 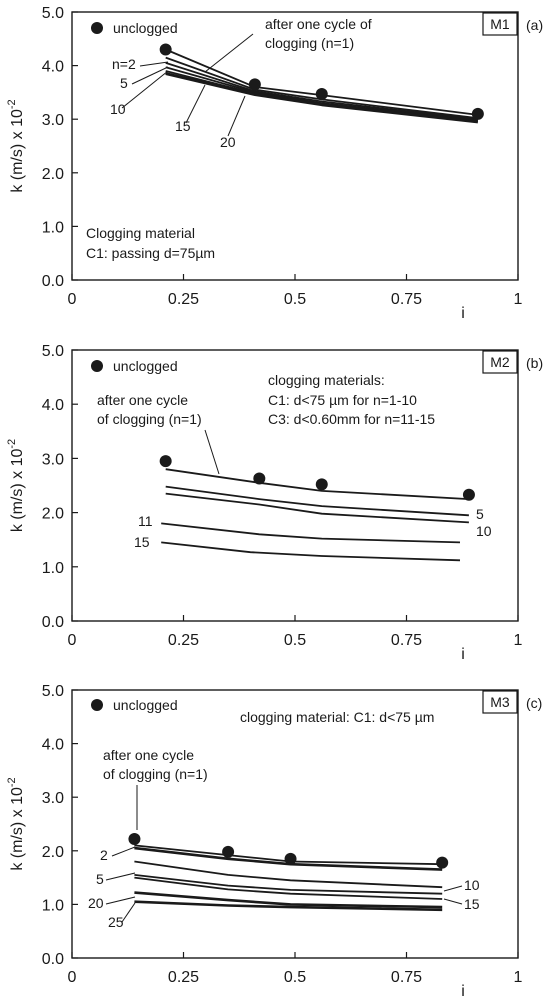 I want to click on y-tick-label: 5.0, so click(x=53, y=351).